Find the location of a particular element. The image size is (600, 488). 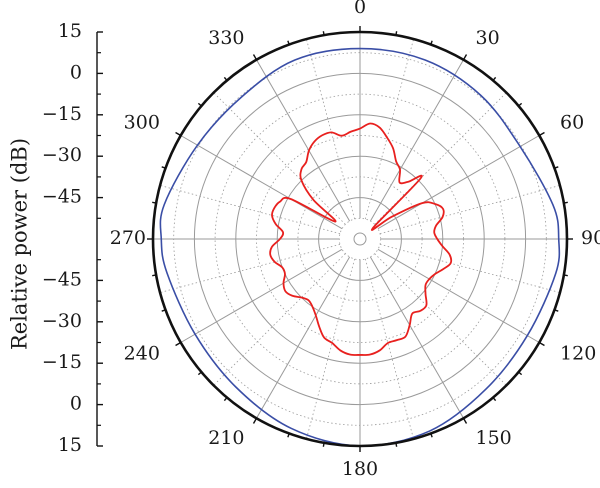

angle-label-330: 330 is located at coordinates (226, 38).